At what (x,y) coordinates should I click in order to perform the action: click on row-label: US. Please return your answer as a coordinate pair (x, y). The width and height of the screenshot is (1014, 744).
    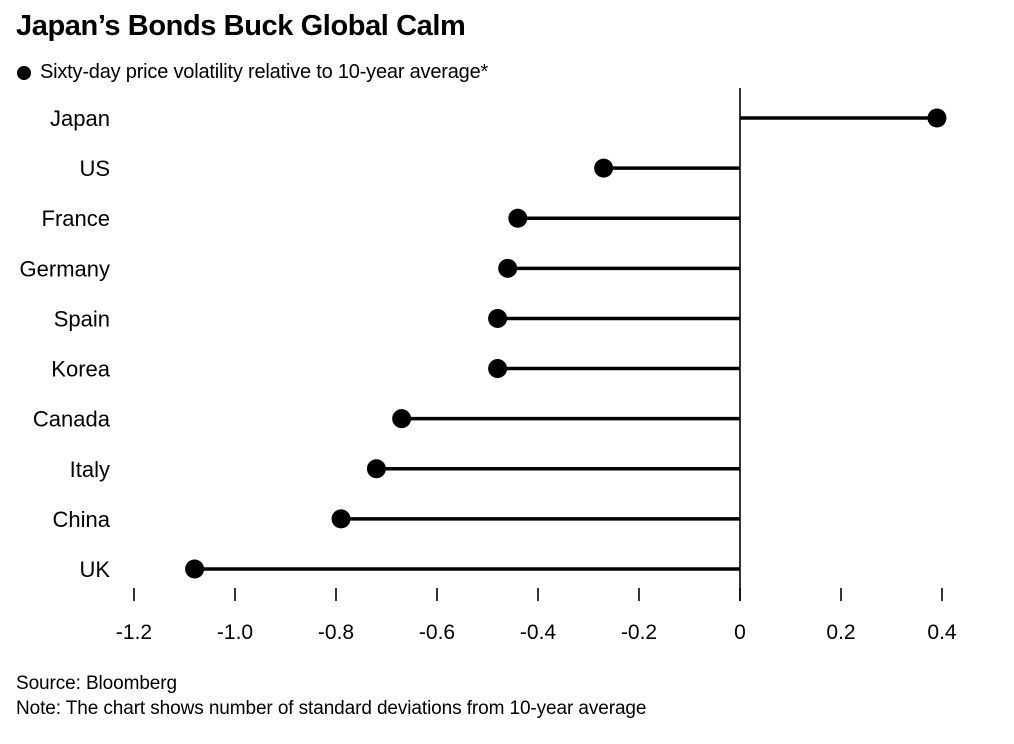
    Looking at the image, I should click on (94, 168).